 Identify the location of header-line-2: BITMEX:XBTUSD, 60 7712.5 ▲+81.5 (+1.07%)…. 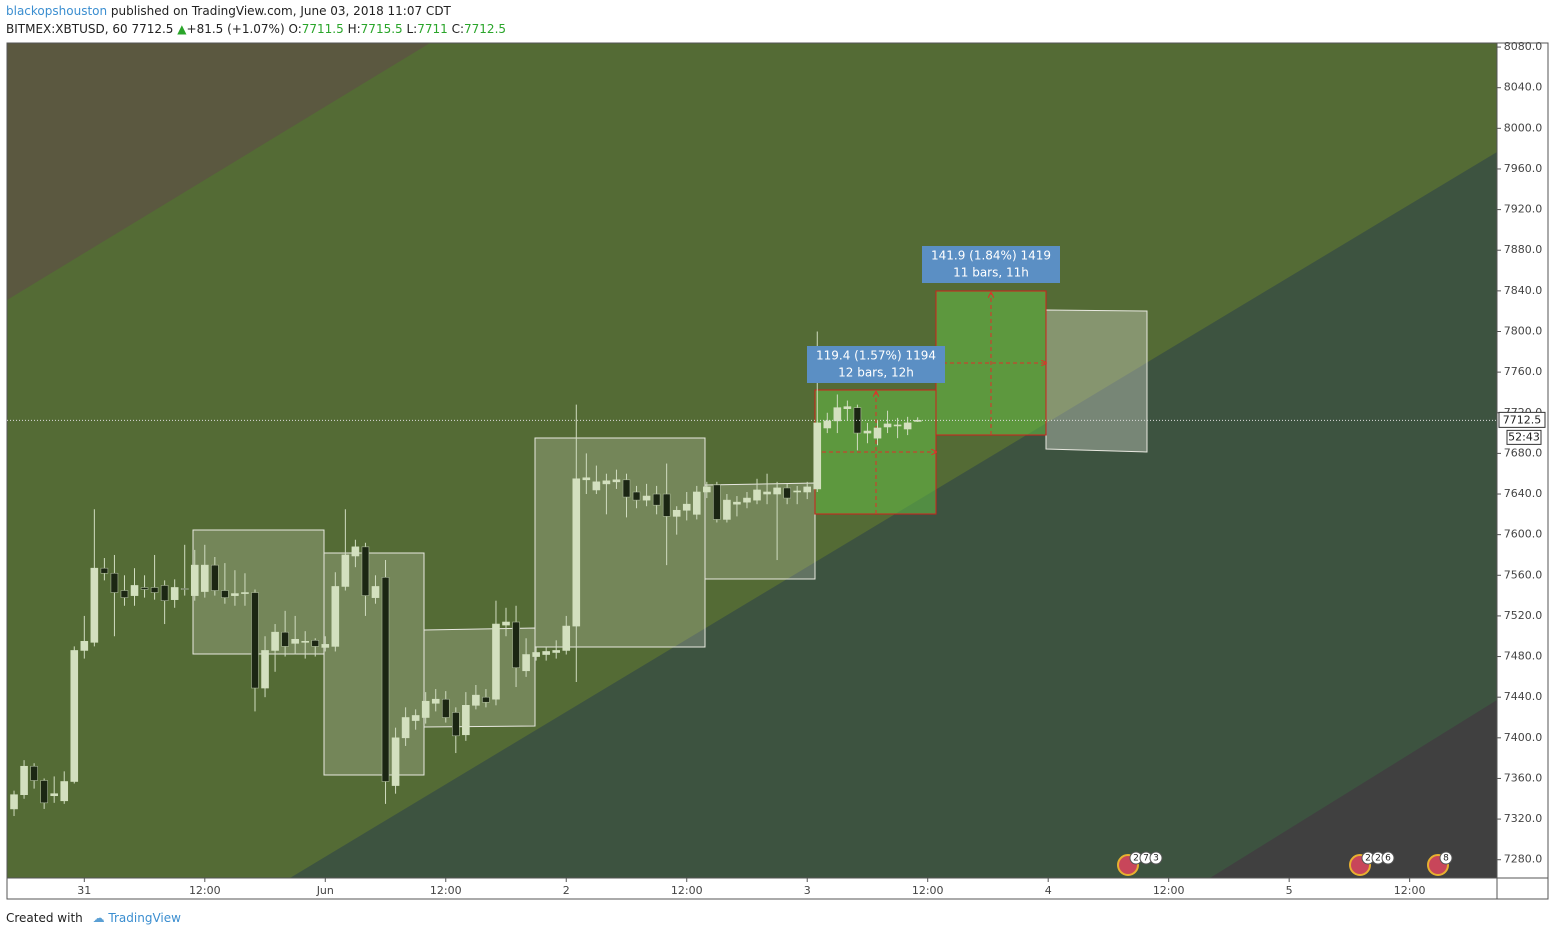
(256, 29).